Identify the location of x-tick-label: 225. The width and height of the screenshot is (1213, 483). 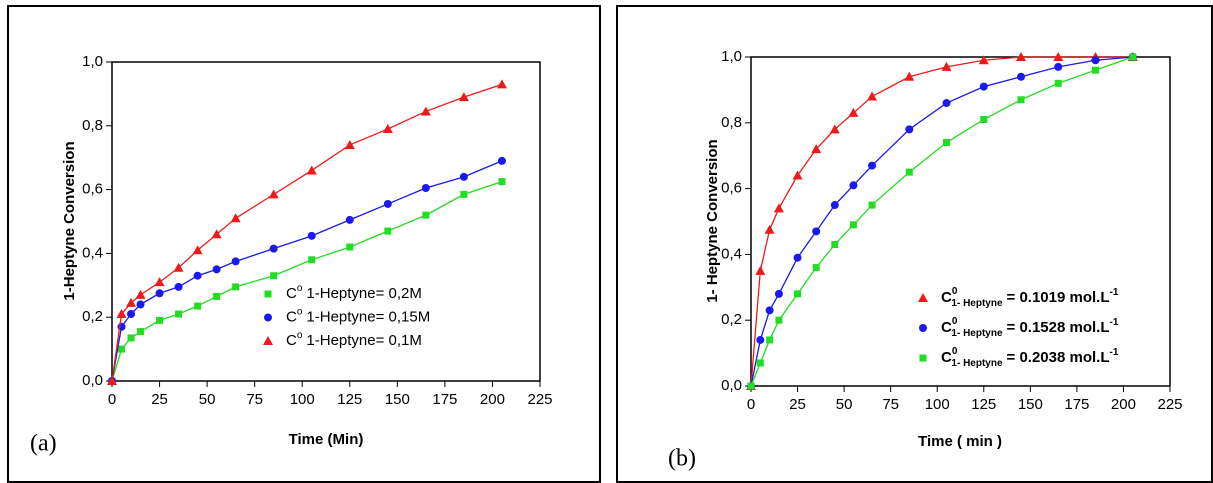
(539, 399).